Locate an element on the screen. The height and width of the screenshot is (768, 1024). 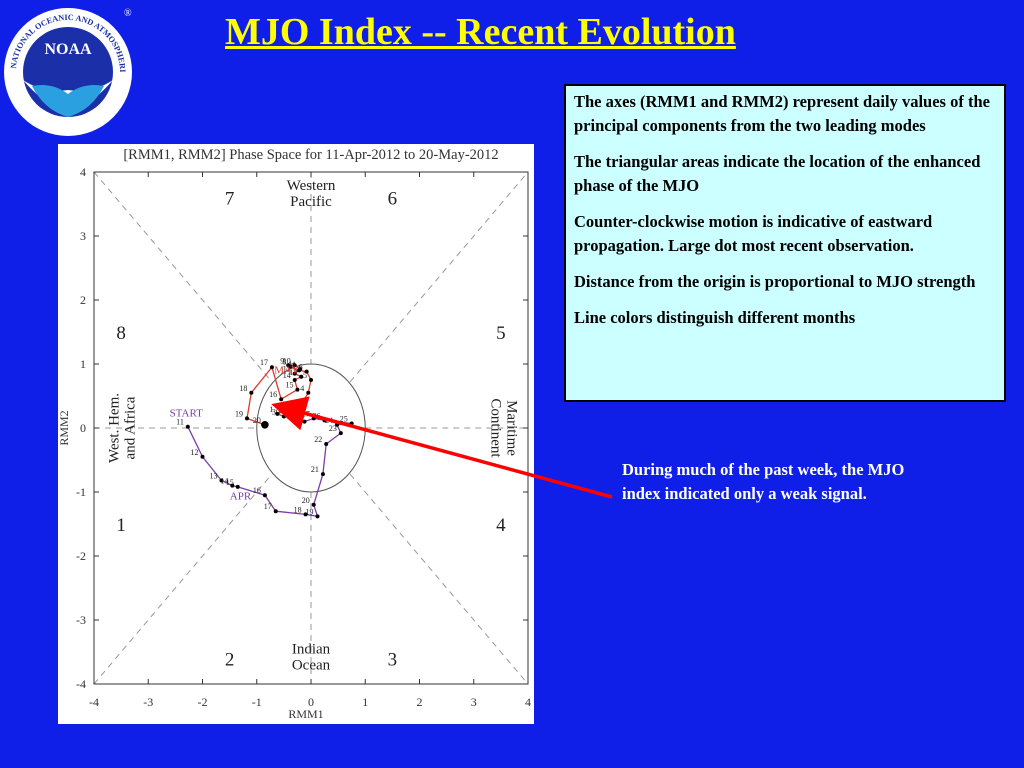
page-title: MJO Index -- Recent Evolution is located at coordinates (480, 32).